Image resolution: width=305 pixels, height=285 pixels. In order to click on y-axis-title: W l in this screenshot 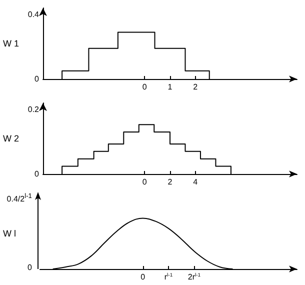, I will do `click(9, 233)`.